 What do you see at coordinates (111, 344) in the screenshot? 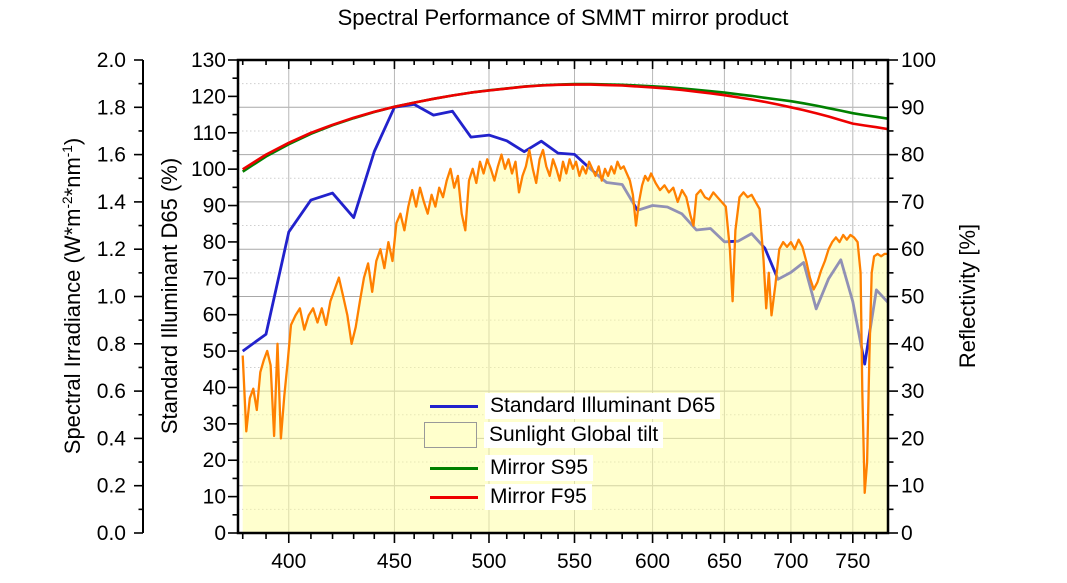
I see `irradiance-tick-label: 0.8` at bounding box center [111, 344].